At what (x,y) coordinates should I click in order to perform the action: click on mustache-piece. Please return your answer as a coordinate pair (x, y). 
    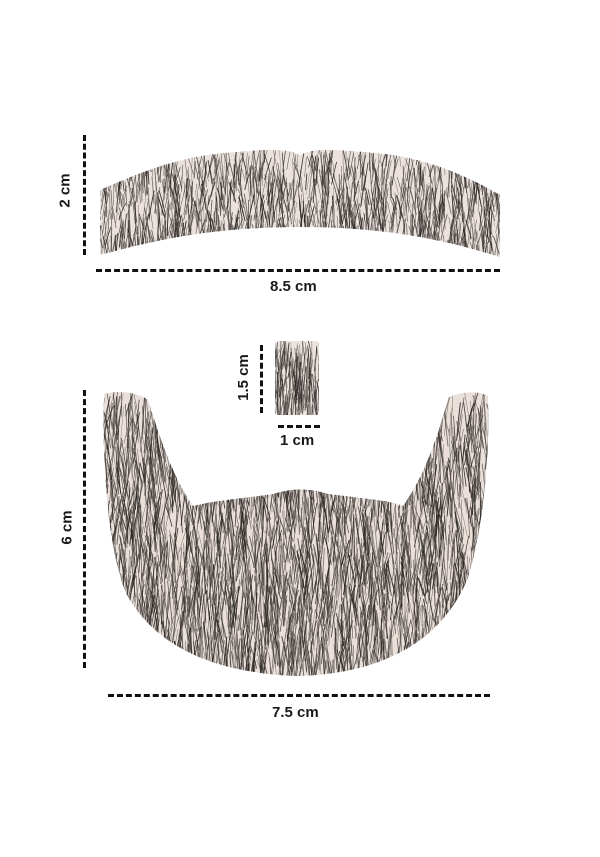
    Looking at the image, I should click on (300, 200).